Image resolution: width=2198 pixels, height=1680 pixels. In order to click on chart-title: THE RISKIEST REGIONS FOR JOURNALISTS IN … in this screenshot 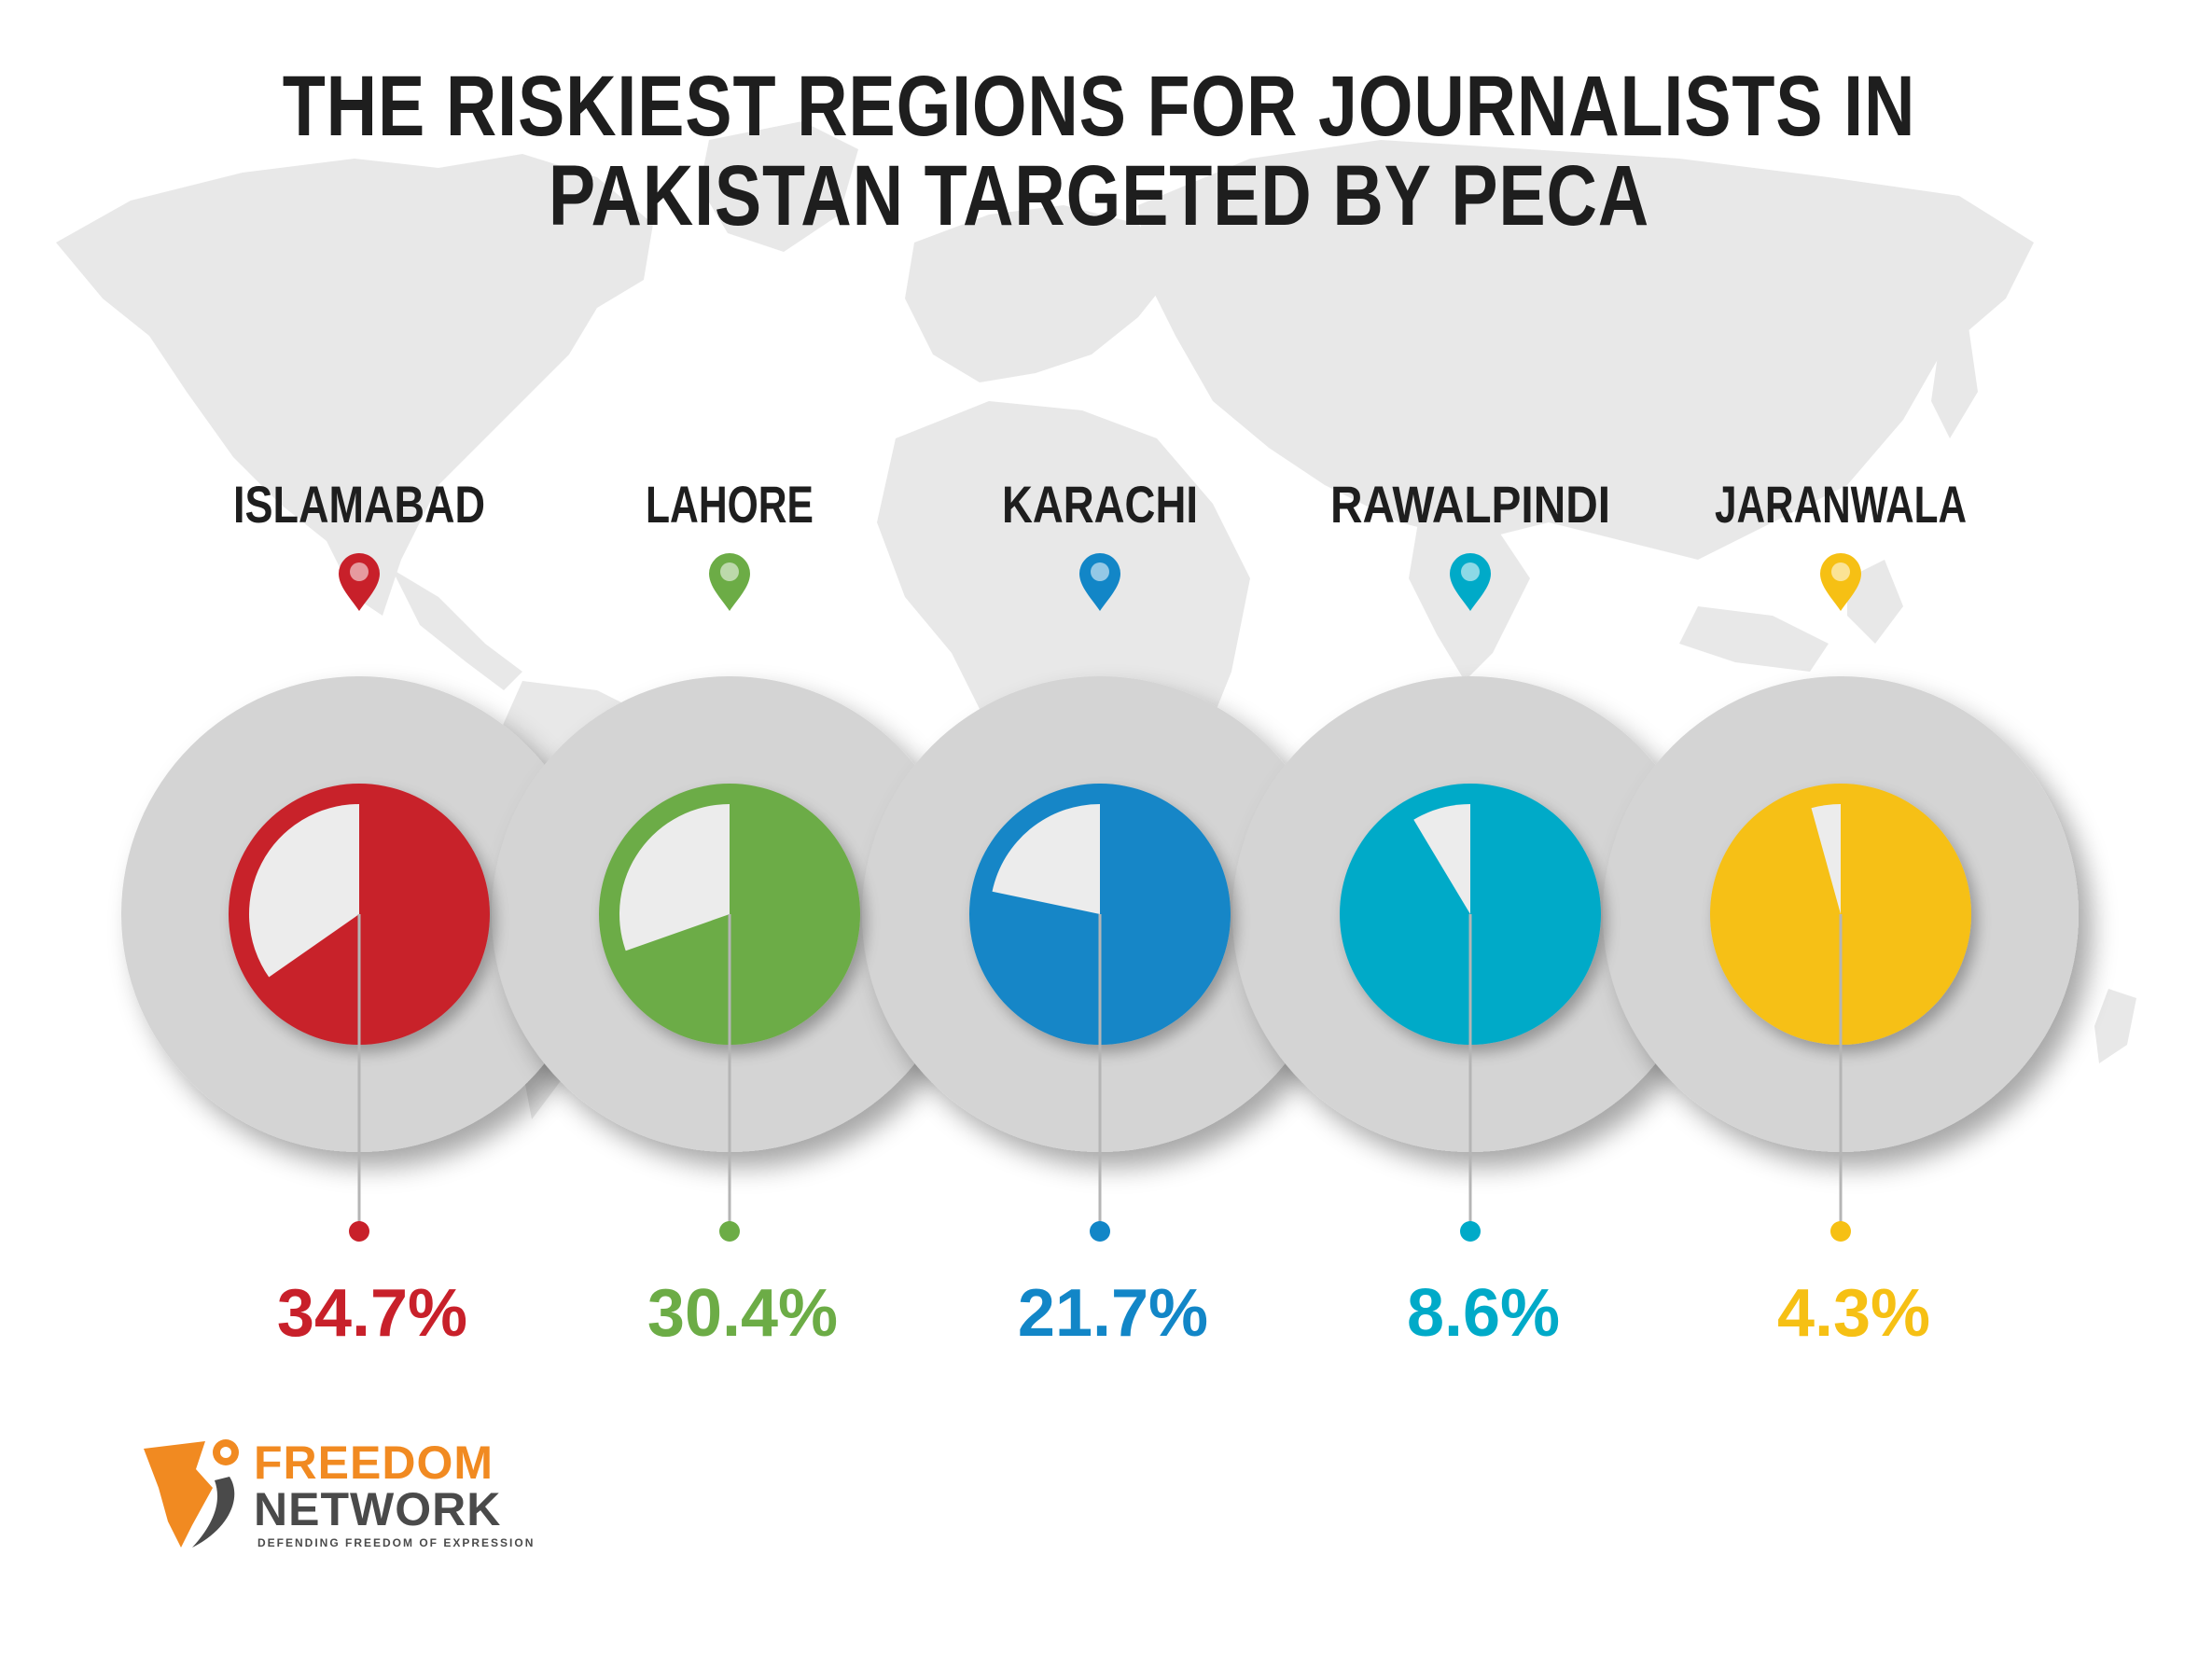, I will do `click(1099, 151)`.